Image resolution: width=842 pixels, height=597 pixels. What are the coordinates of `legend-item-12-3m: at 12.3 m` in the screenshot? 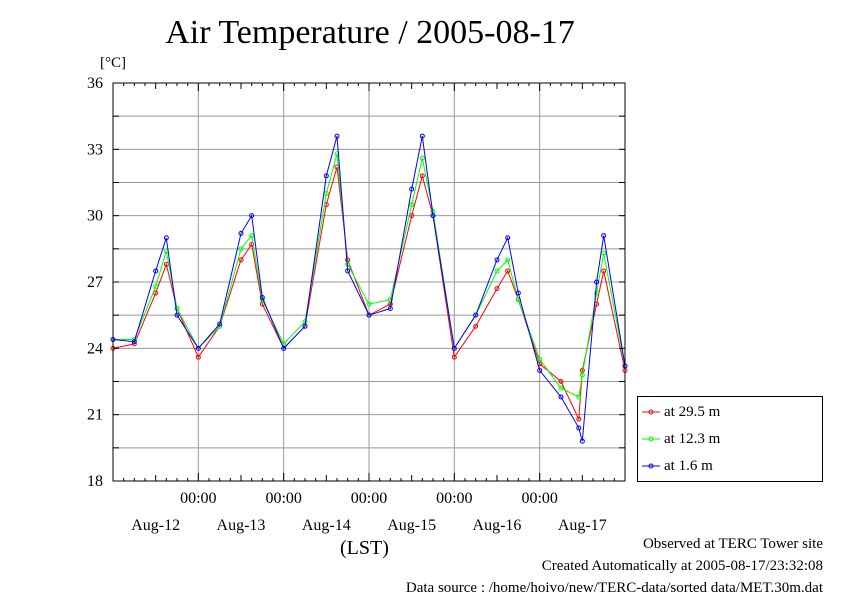 It's located at (681, 439).